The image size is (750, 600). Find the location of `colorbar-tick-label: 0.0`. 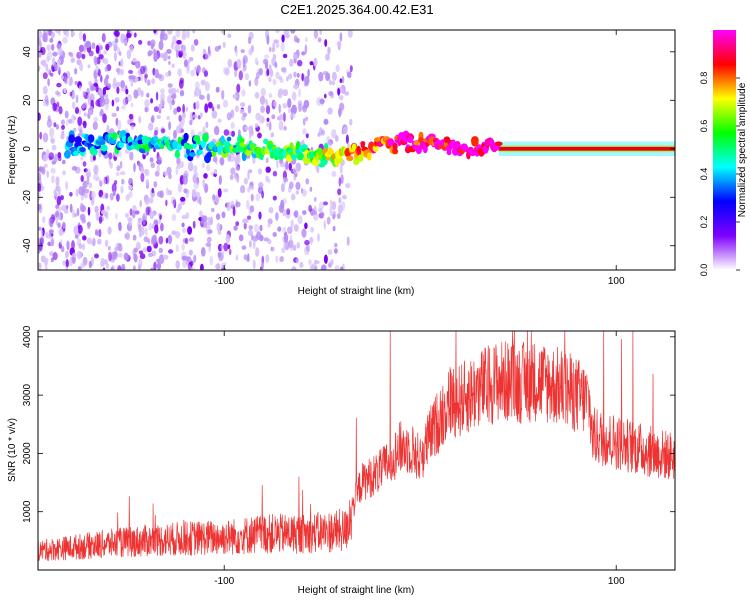

colorbar-tick-label: 0.0 is located at coordinates (704, 270).